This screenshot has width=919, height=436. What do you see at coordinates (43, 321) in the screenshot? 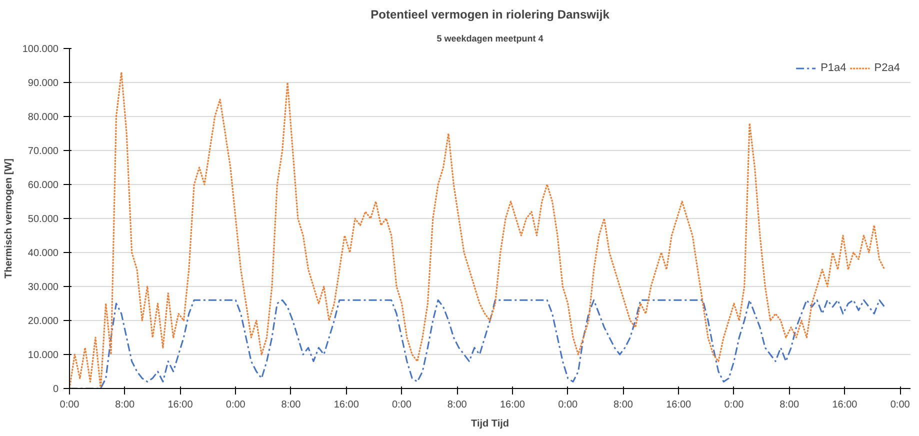
I see `y-tick-label: 20.000` at bounding box center [43, 321].